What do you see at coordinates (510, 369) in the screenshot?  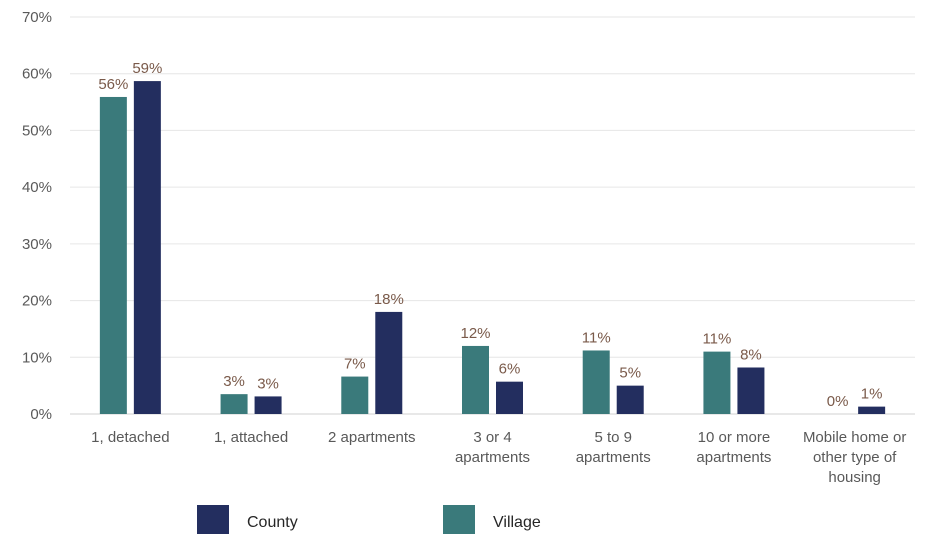 I see `data-label: 6%` at bounding box center [510, 369].